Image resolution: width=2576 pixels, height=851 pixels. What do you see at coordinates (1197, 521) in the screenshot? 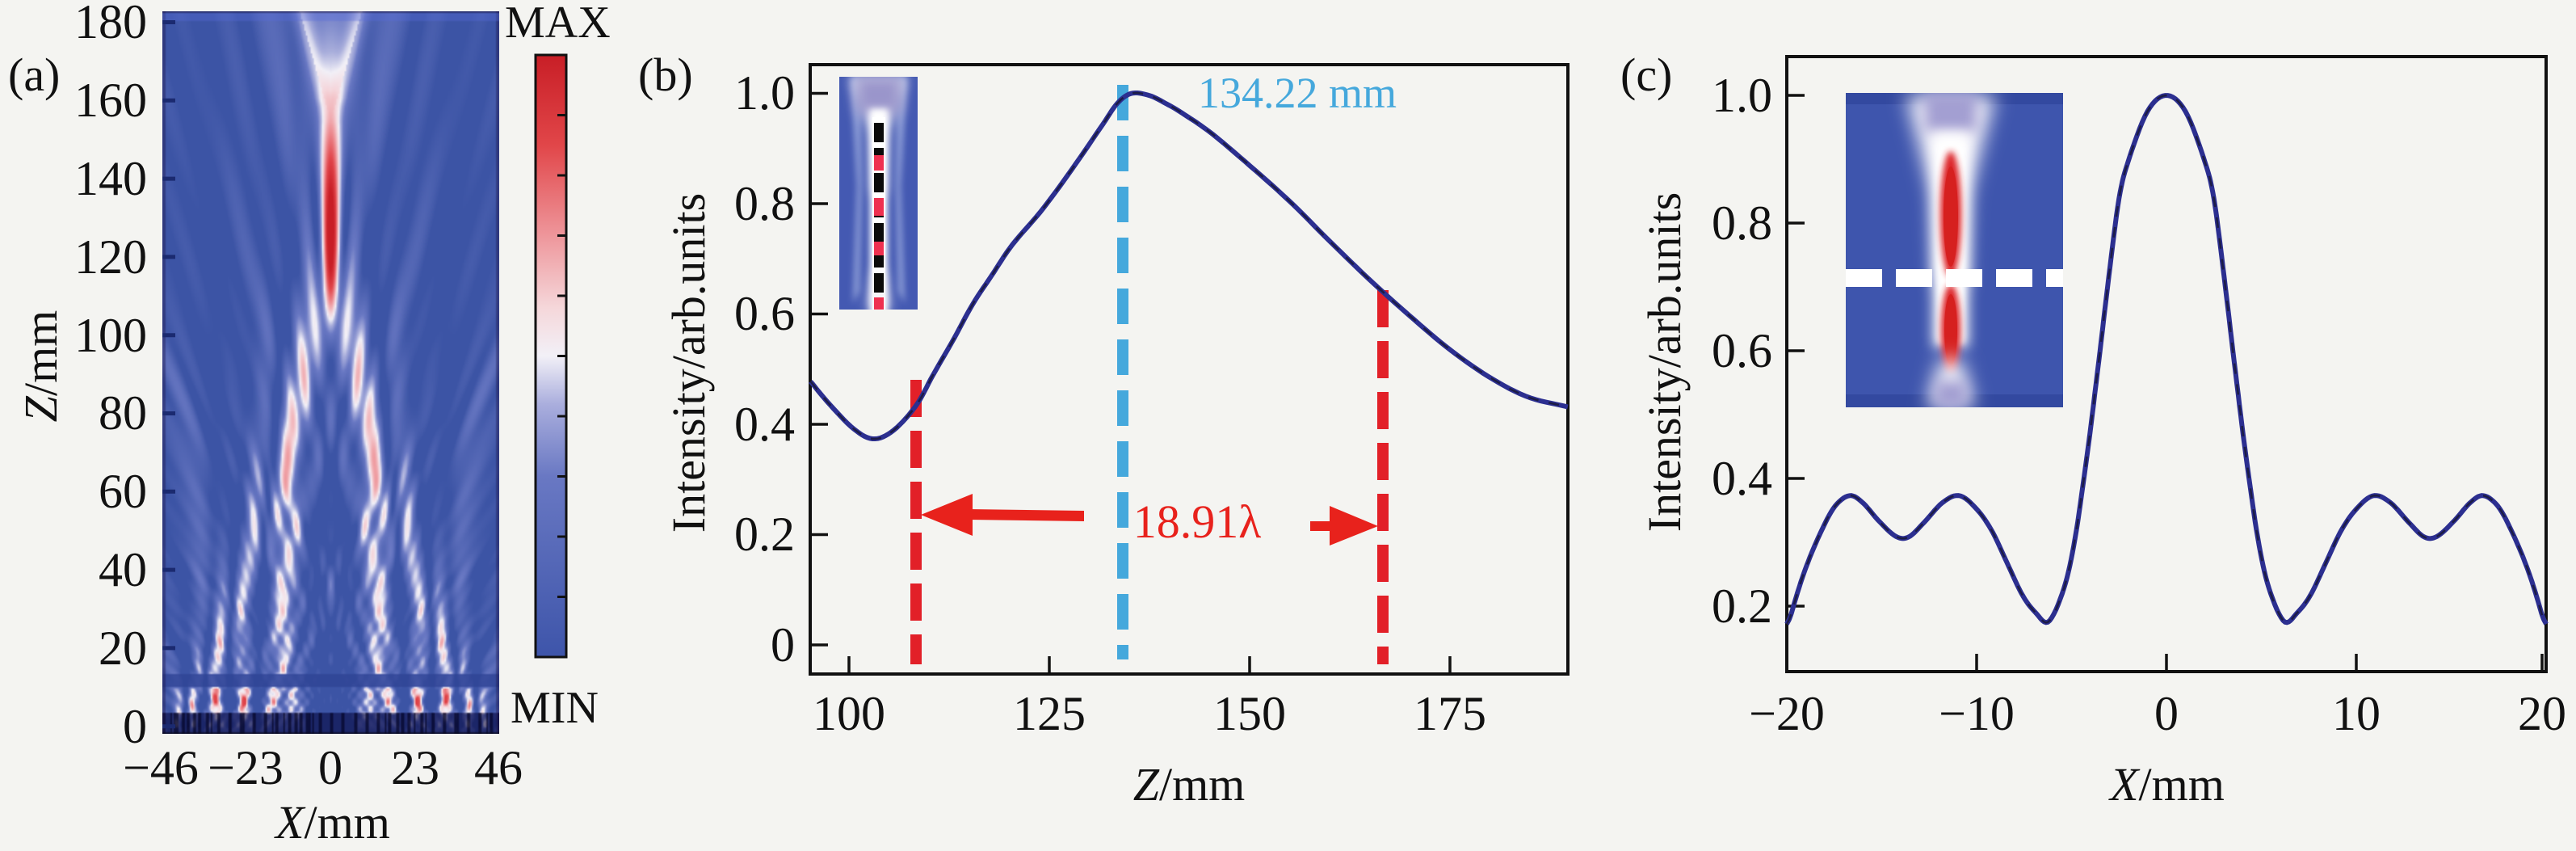
I see `svg-text: 18.91λ` at bounding box center [1197, 521].